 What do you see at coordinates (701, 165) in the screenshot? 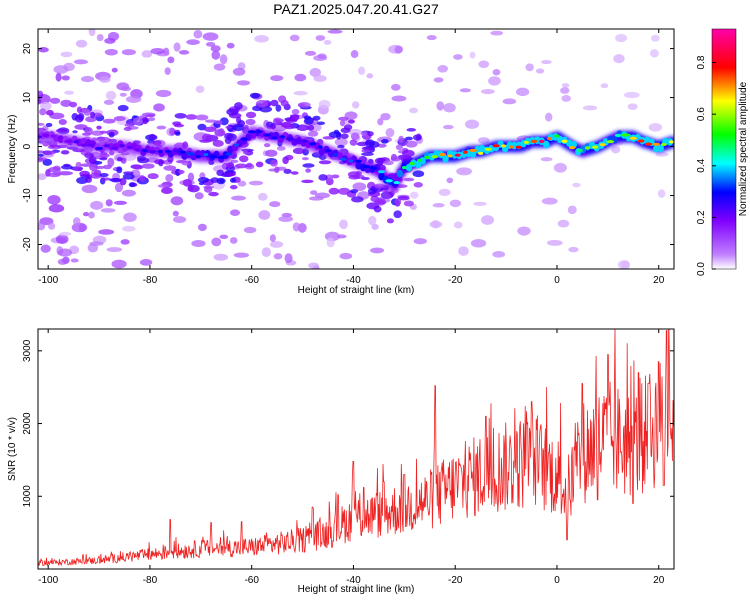
I see `colorbar-tick-label: 0.4` at bounding box center [701, 165].